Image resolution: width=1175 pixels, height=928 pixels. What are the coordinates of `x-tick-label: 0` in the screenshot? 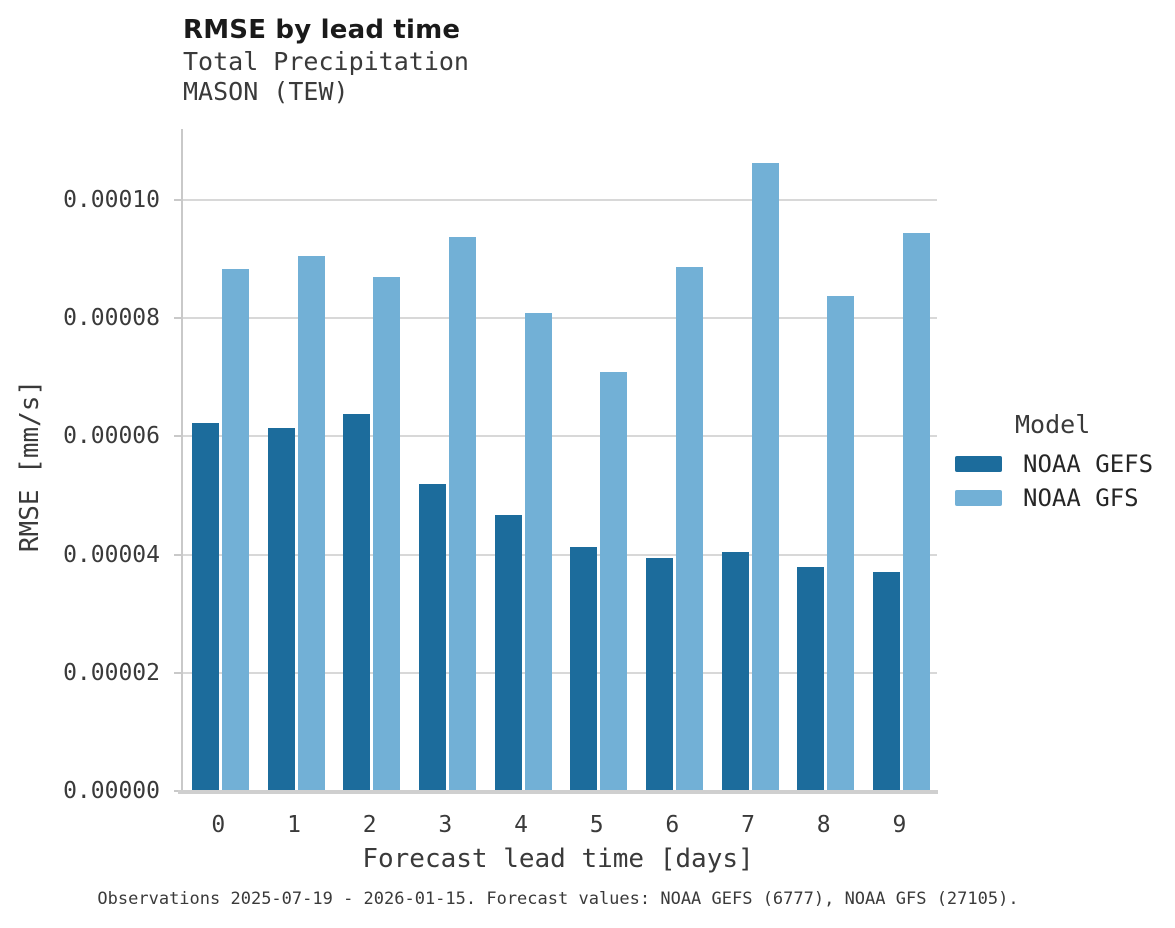 It's located at (218, 825).